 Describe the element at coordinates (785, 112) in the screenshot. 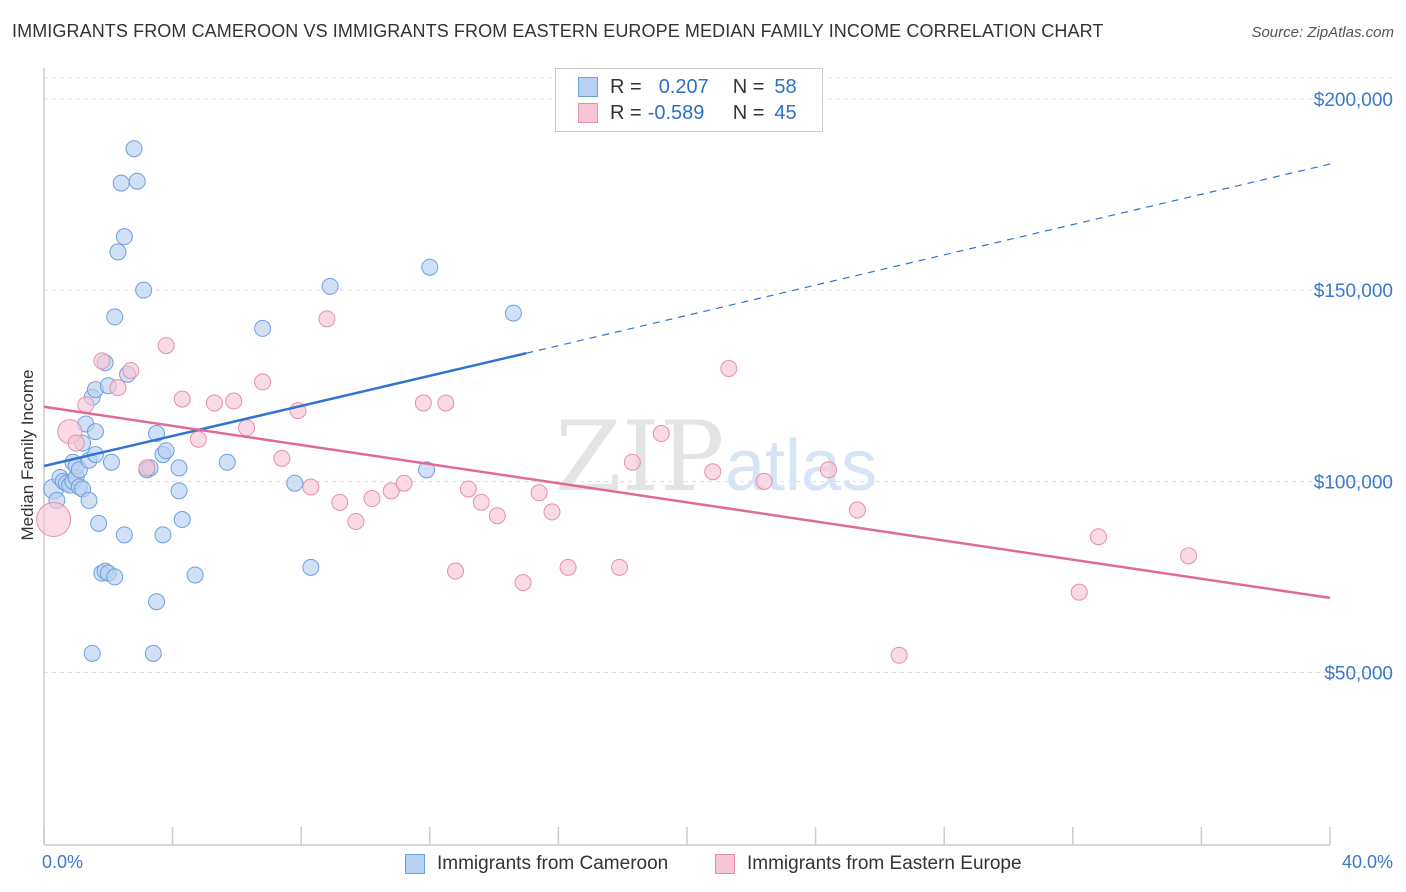

I see `legend-n-value: 45` at that location.